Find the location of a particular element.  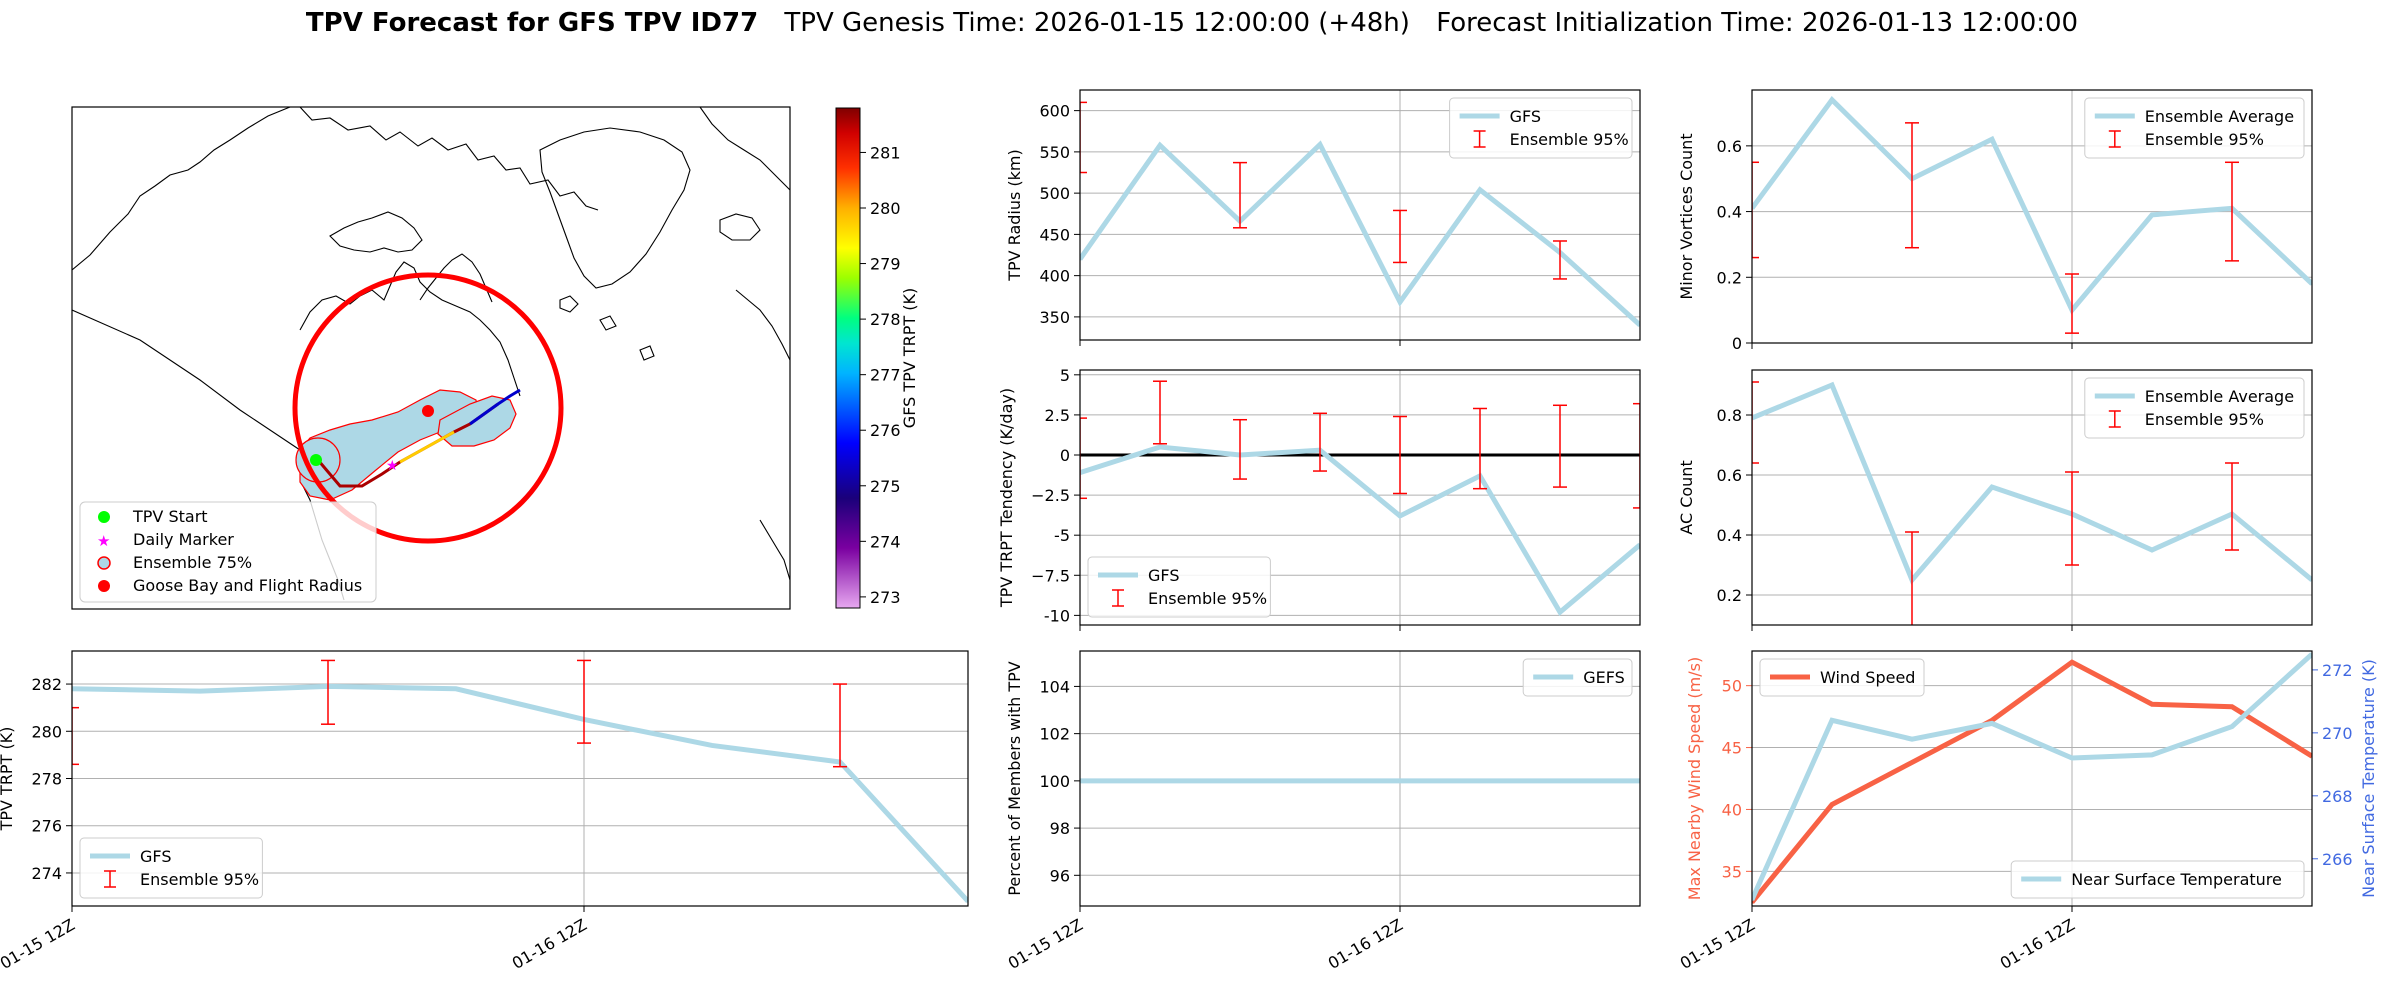

y-axis-label: TPV TRPT Tendency (K/day) is located at coordinates (1006, 498).